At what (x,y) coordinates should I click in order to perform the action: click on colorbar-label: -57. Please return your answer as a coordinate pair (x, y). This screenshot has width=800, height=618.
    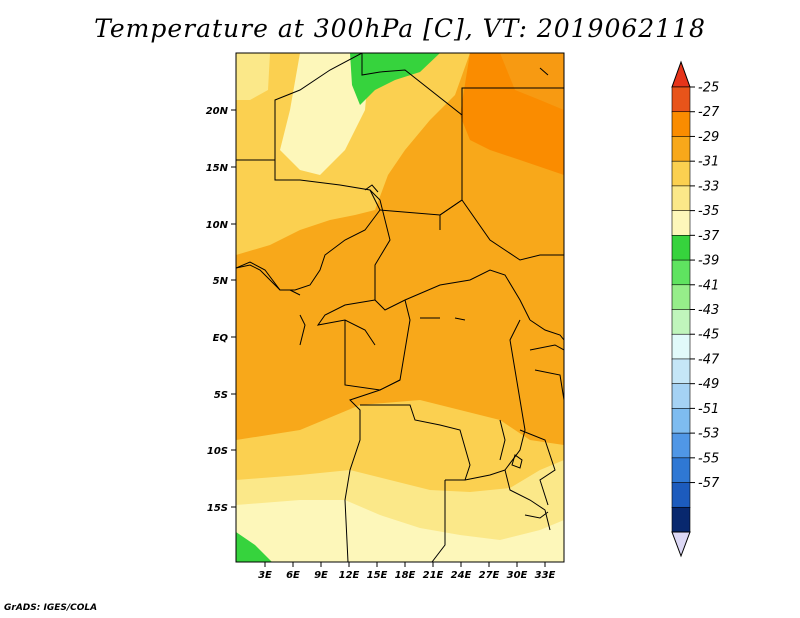
    Looking at the image, I should click on (709, 483).